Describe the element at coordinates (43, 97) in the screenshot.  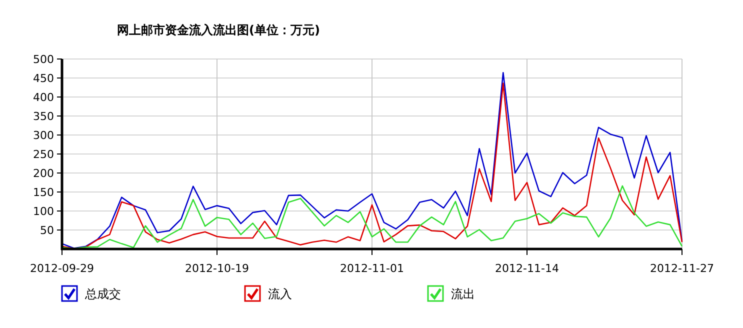
I see `ytick: 400` at that location.